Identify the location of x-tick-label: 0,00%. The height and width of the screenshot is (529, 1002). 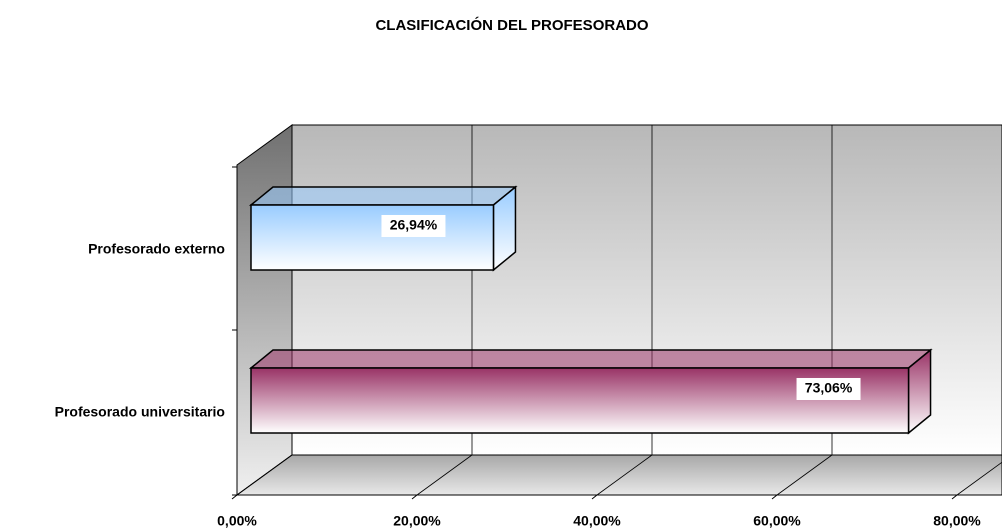
(237, 521).